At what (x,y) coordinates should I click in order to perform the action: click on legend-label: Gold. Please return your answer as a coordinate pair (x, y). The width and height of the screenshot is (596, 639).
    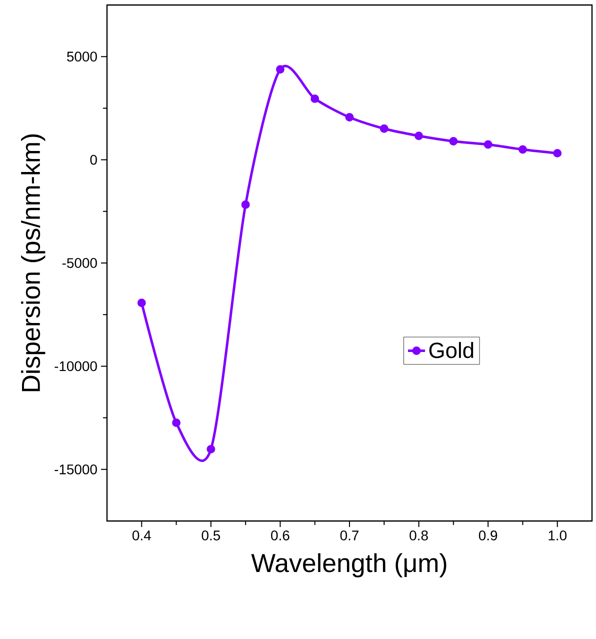
    Looking at the image, I should click on (451, 350).